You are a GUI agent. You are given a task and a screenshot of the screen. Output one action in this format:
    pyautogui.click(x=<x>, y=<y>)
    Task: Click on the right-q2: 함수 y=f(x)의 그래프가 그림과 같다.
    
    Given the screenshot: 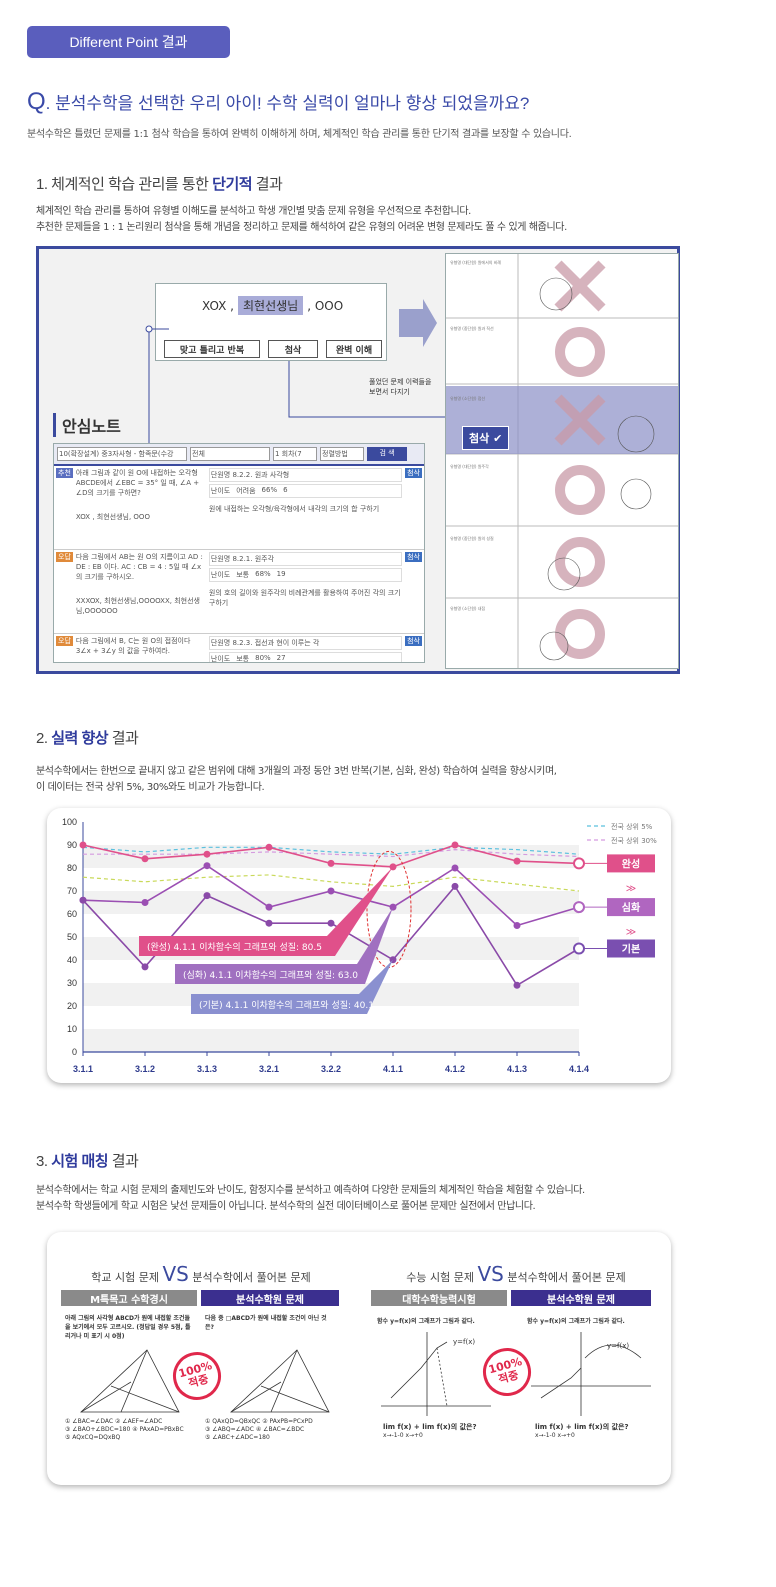 What is the action you would take?
    pyautogui.click(x=576, y=1321)
    